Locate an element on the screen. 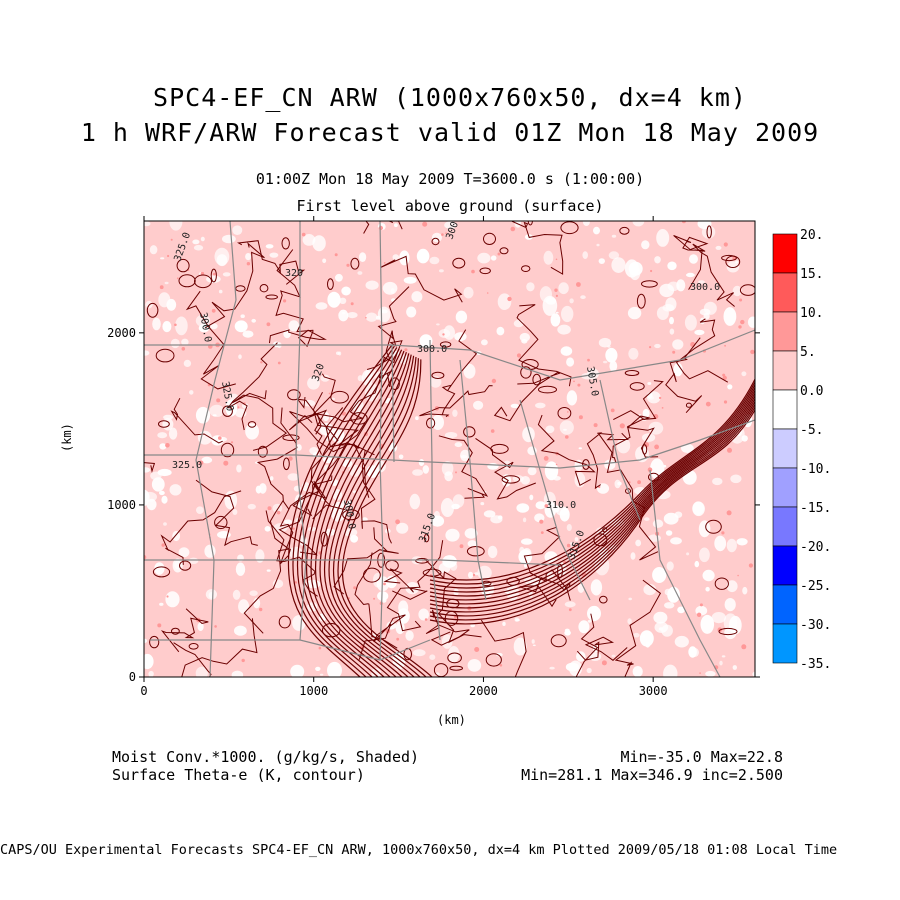  contour-label: 300.0 is located at coordinates (432, 349).